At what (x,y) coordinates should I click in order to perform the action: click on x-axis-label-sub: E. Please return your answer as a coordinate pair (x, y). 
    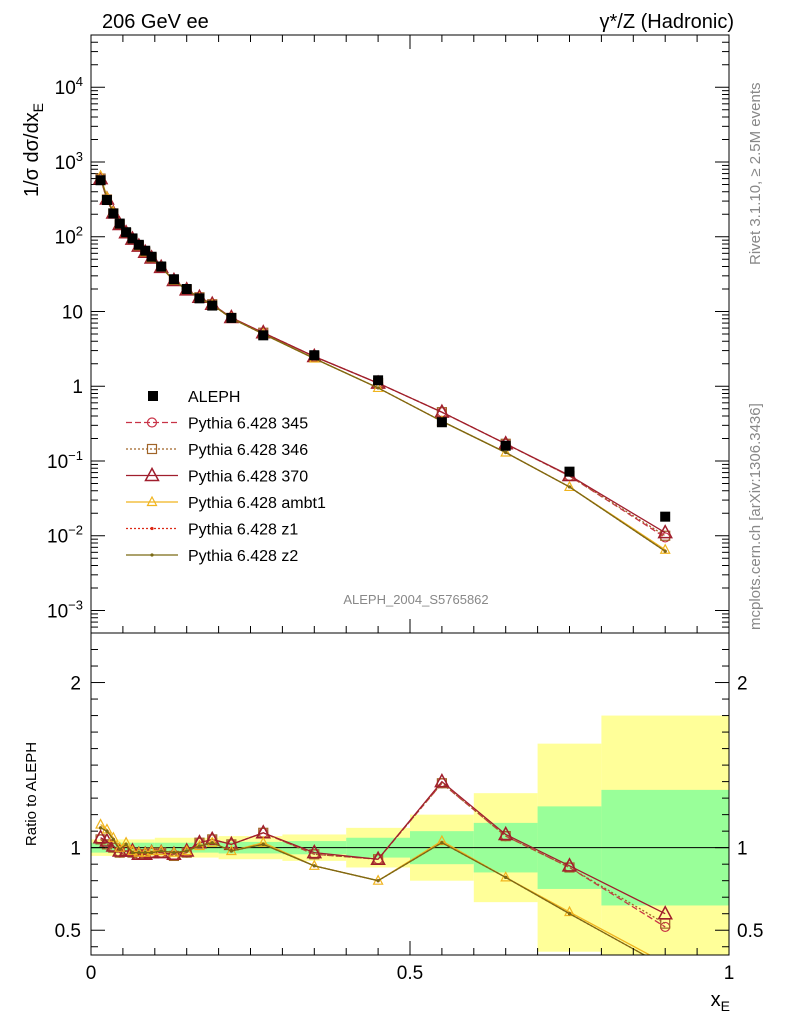
    Looking at the image, I should click on (725, 1006).